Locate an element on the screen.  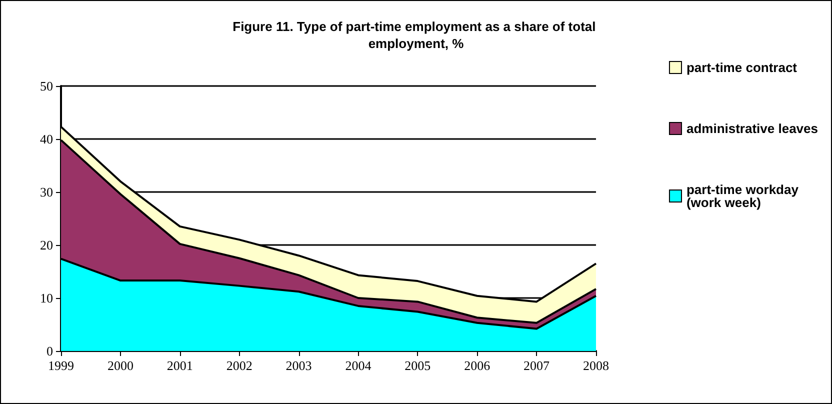
y-tick-label: 30 is located at coordinates (46, 192).